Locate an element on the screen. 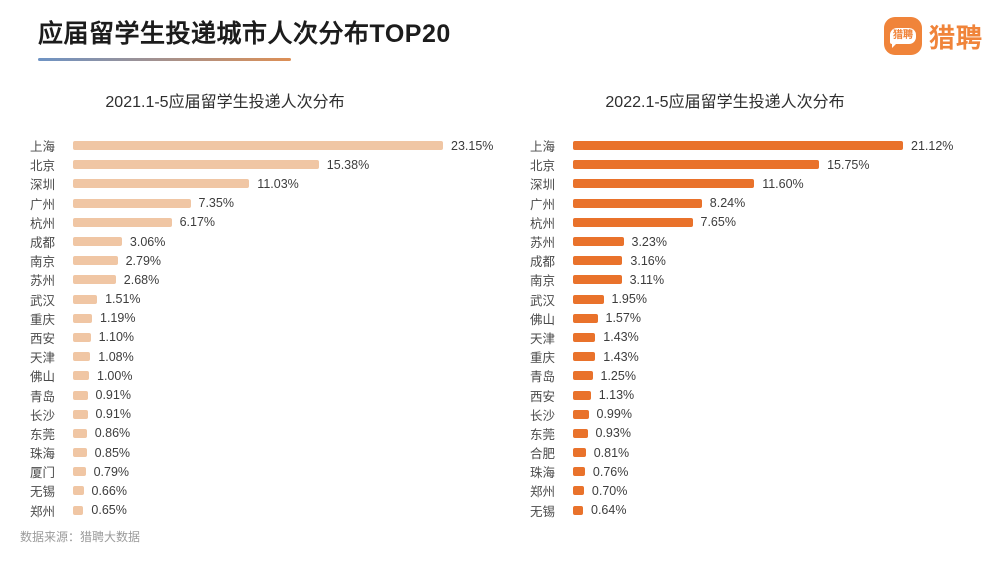  bar-row: 珠海 0.85% is located at coordinates (260, 452).